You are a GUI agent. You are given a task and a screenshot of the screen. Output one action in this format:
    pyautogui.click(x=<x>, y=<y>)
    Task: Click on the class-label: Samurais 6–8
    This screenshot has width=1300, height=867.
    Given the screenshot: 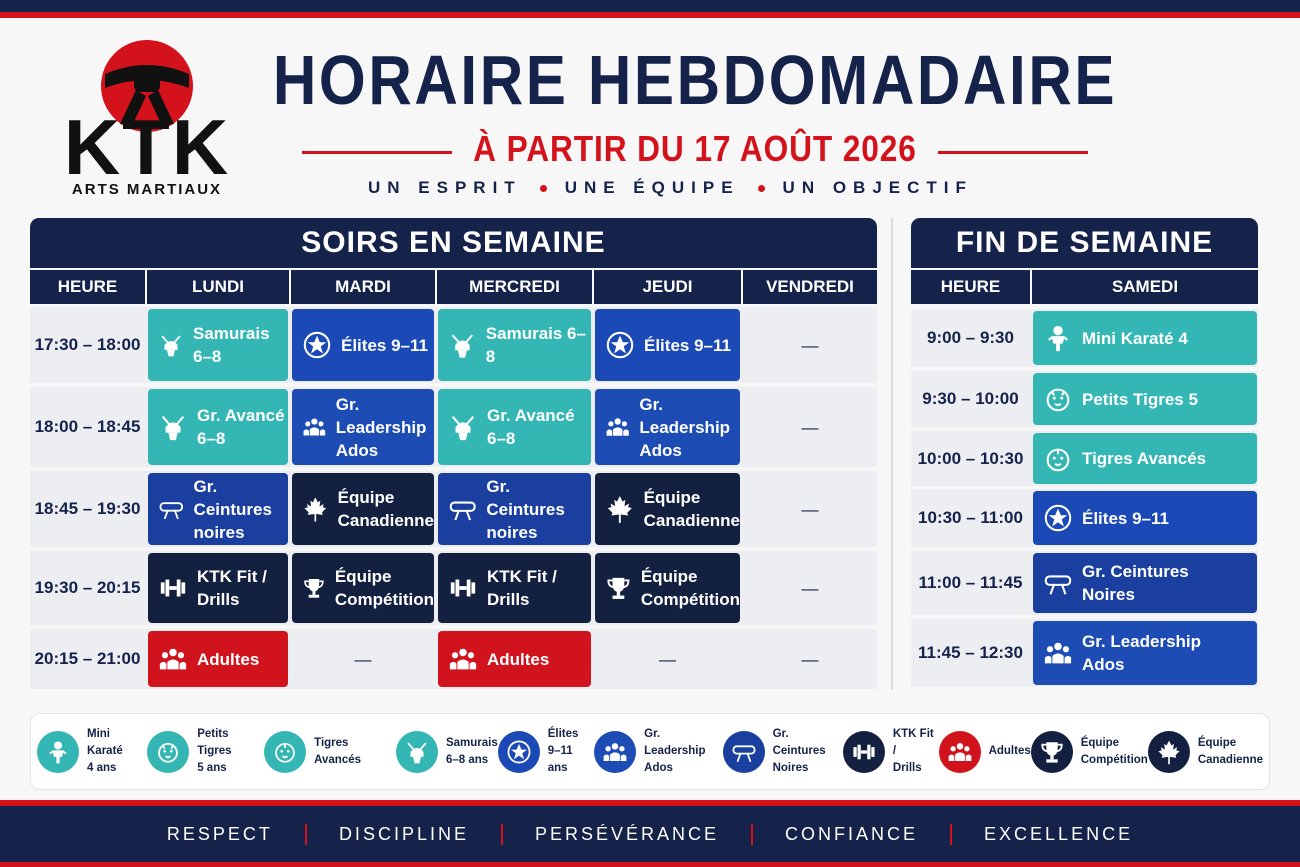 What is the action you would take?
    pyautogui.click(x=231, y=345)
    